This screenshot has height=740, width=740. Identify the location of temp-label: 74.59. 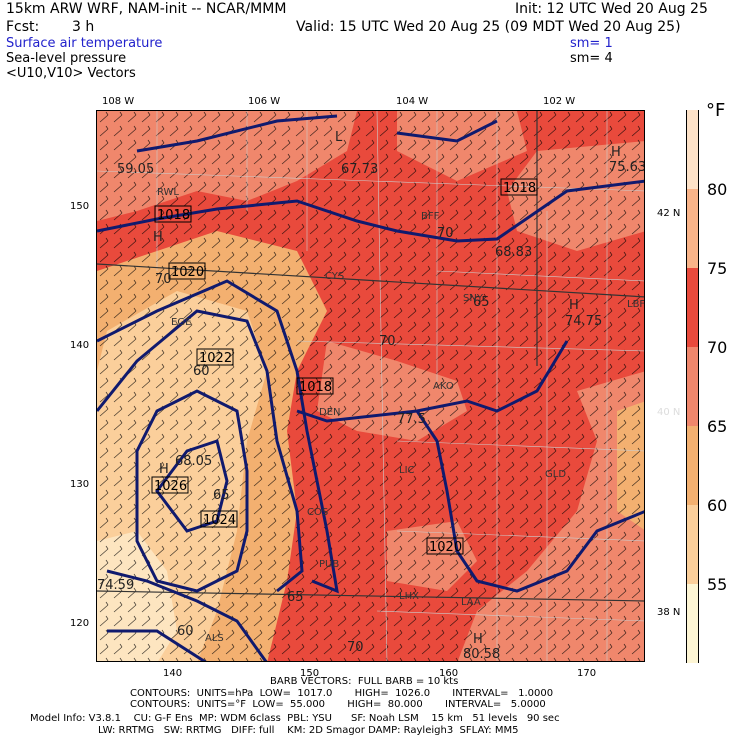
(115, 585).